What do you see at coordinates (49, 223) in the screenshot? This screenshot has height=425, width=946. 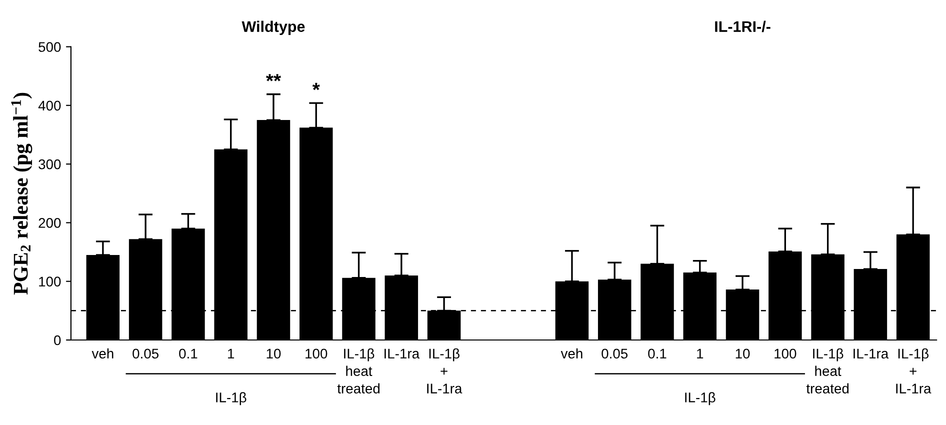 I see `y-tick-label: 200` at bounding box center [49, 223].